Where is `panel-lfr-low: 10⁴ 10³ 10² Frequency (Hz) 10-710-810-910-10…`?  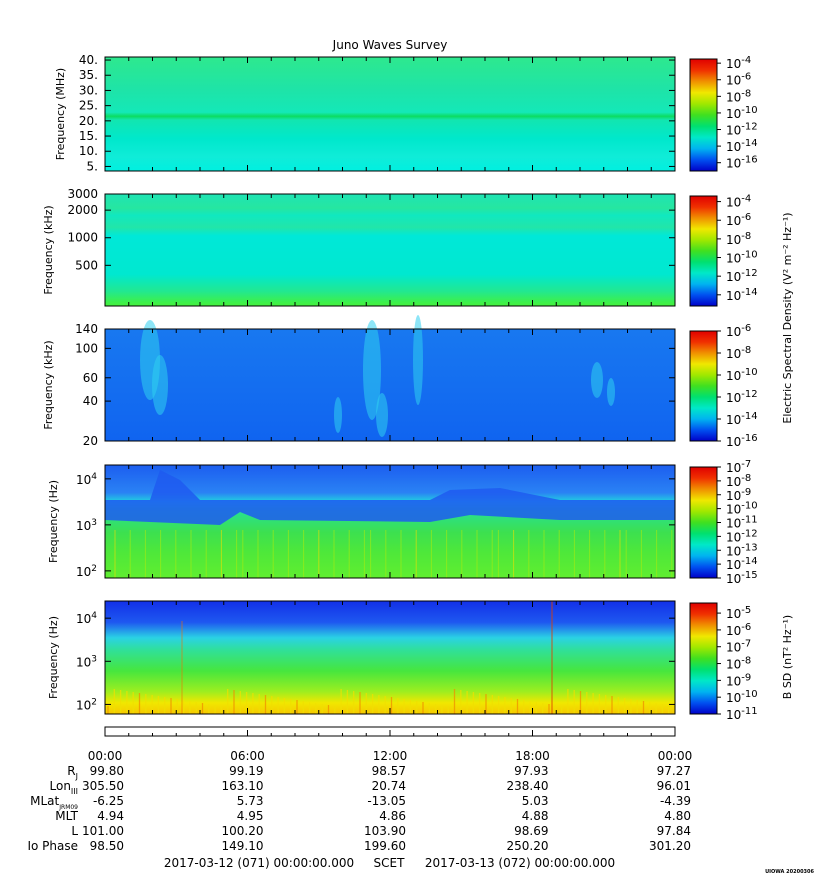 panel-lfr-low: 10⁴ 10³ 10² Frequency (Hz) 10-710-810-910-10… is located at coordinates (402, 522).